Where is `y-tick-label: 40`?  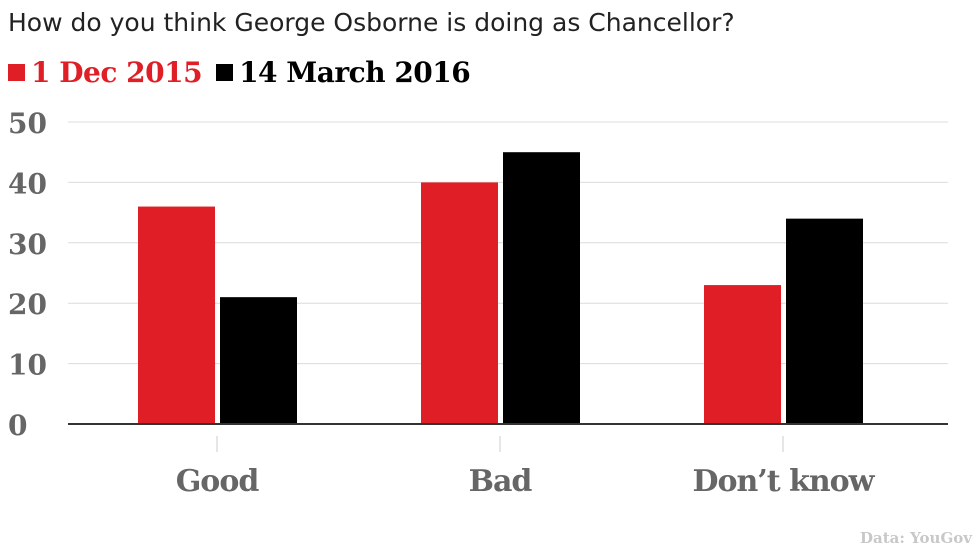 y-tick-label: 40 is located at coordinates (27, 183).